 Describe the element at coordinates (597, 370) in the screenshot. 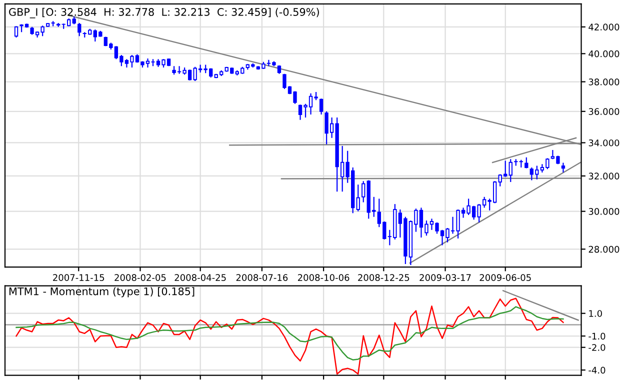

I see `y-tick-label: -4.0` at that location.